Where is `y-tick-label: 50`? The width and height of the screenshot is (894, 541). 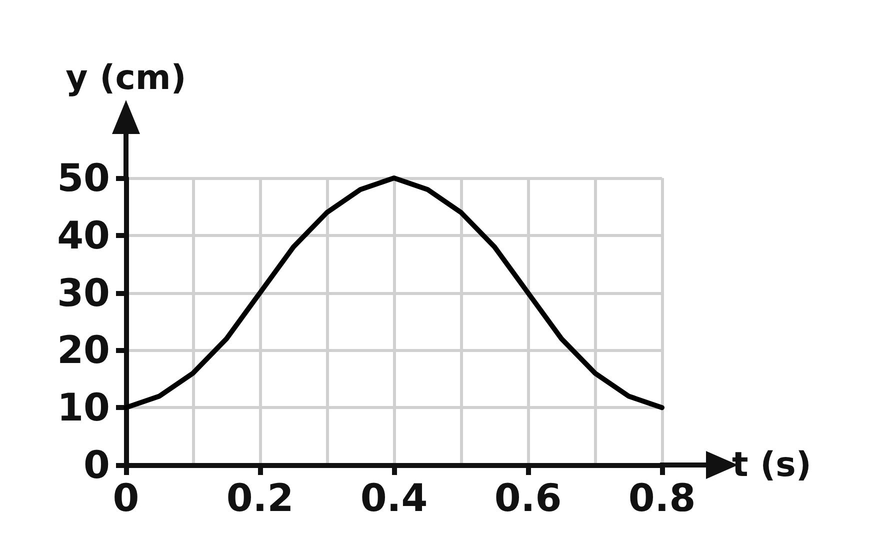
y-tick-label: 50 is located at coordinates (83, 178).